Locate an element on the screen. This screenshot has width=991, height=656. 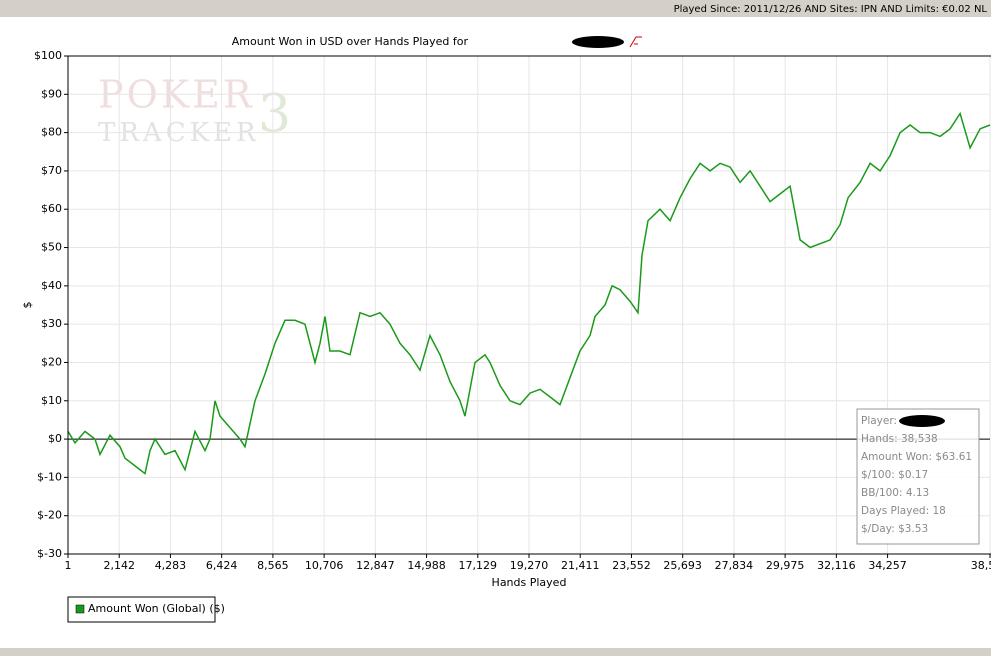
y-tick-label: $50 is located at coordinates (51, 247).